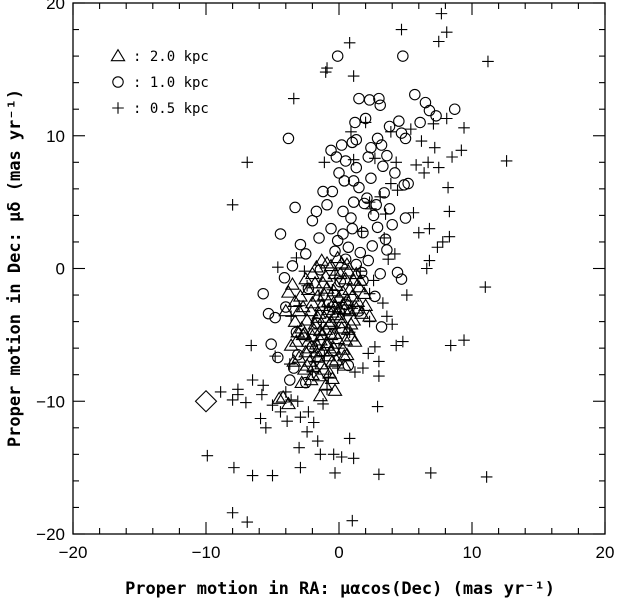  I want to click on x-tick-label: −10, so click(206, 552).